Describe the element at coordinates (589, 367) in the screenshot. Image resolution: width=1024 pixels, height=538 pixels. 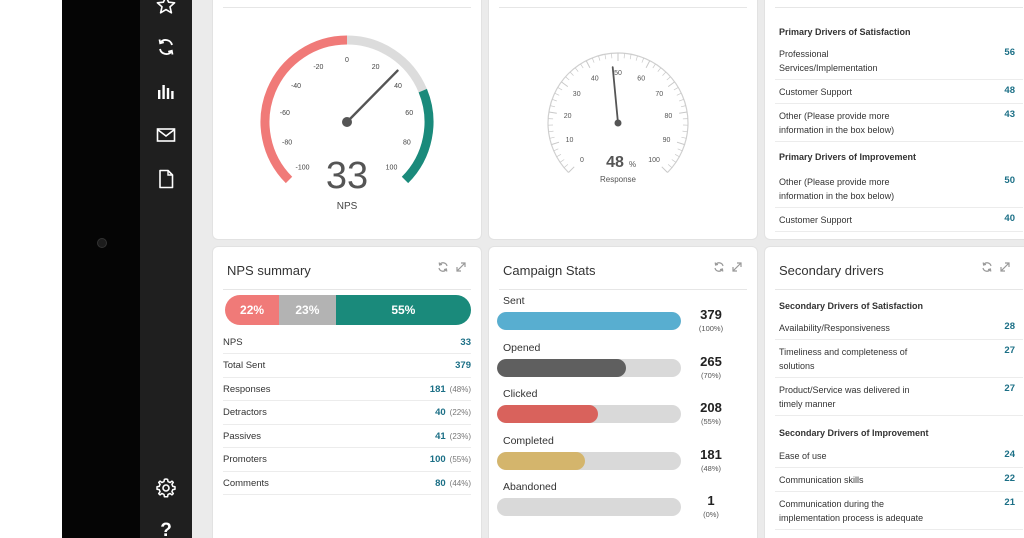
I see `stat-progress-bar` at that location.